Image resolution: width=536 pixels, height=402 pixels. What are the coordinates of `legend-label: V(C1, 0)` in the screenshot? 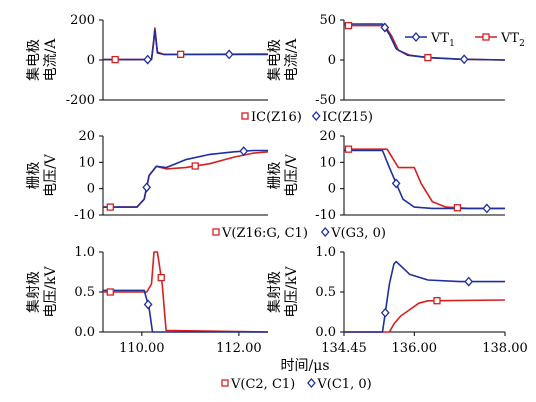 It's located at (343, 384).